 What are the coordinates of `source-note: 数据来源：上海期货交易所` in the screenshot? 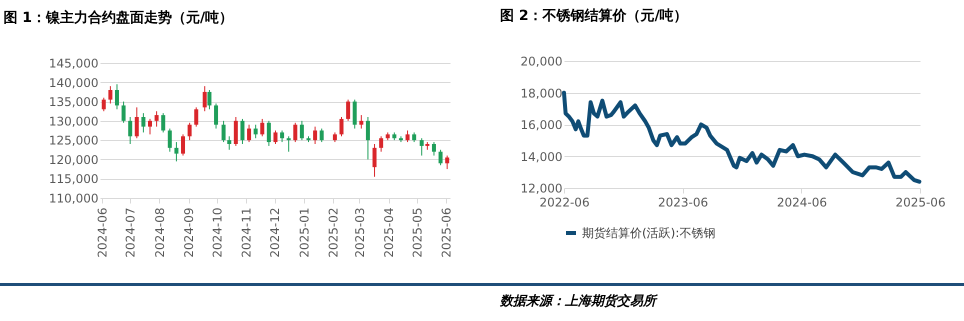 It's located at (578, 301).